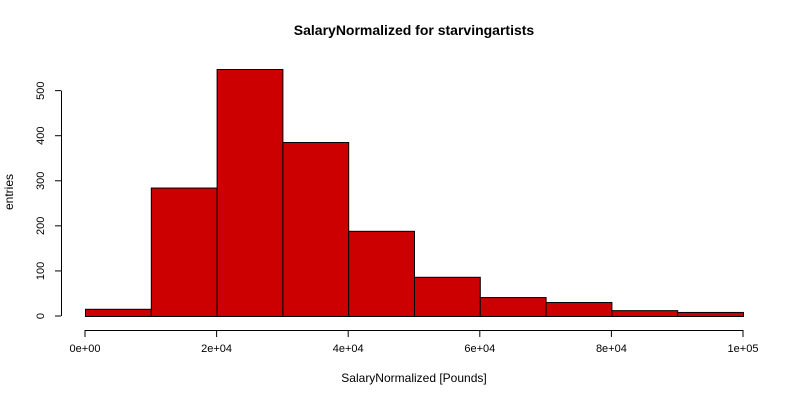  What do you see at coordinates (9, 192) in the screenshot?
I see `y-axis-label: entries` at bounding box center [9, 192].